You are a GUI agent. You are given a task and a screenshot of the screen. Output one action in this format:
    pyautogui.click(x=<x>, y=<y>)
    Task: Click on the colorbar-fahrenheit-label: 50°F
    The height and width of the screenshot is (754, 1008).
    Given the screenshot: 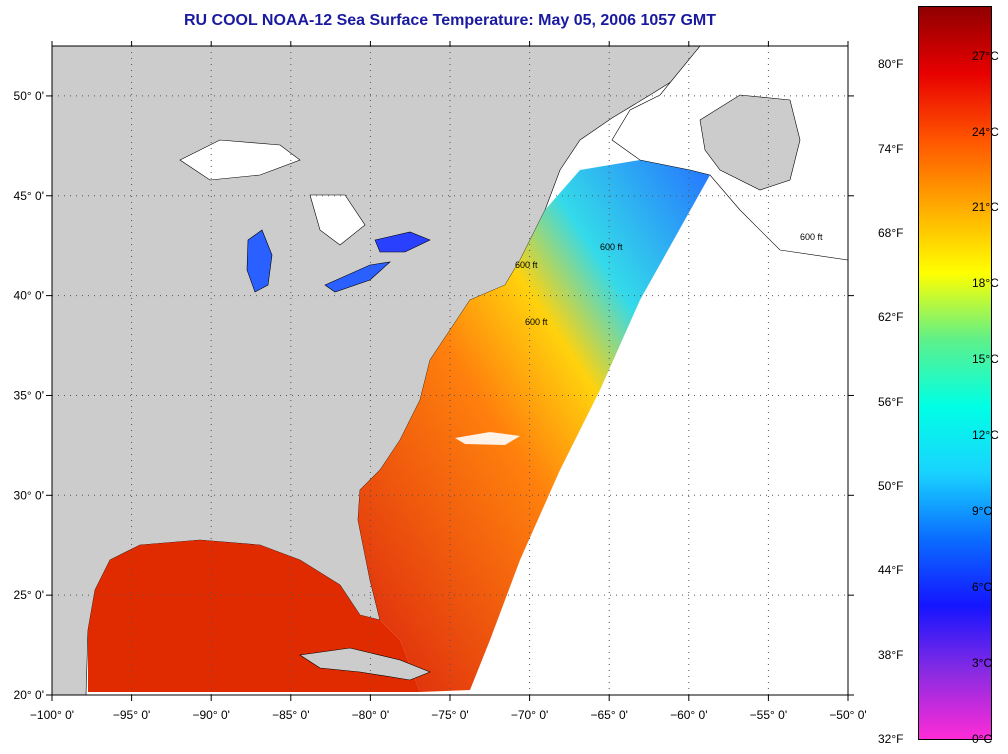 What is the action you would take?
    pyautogui.click(x=891, y=485)
    